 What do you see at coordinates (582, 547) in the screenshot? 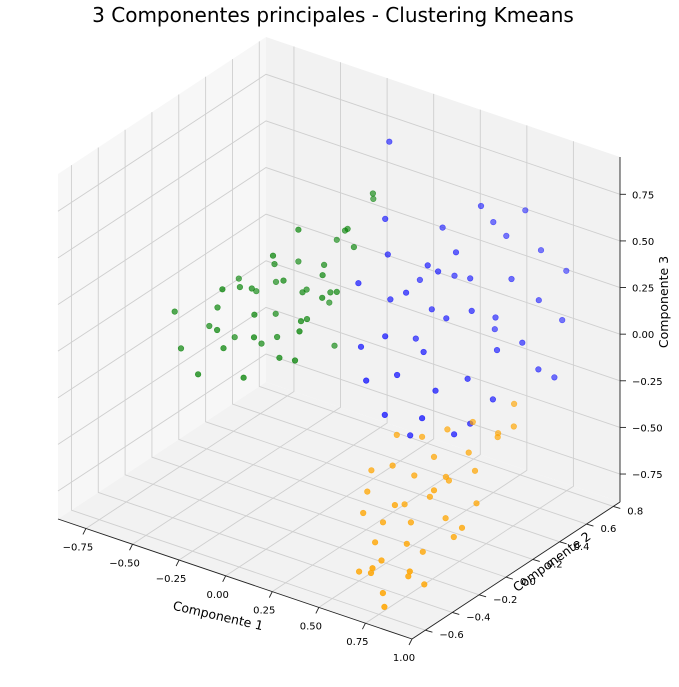
I see `y-tick-label: 0.4` at bounding box center [582, 547].